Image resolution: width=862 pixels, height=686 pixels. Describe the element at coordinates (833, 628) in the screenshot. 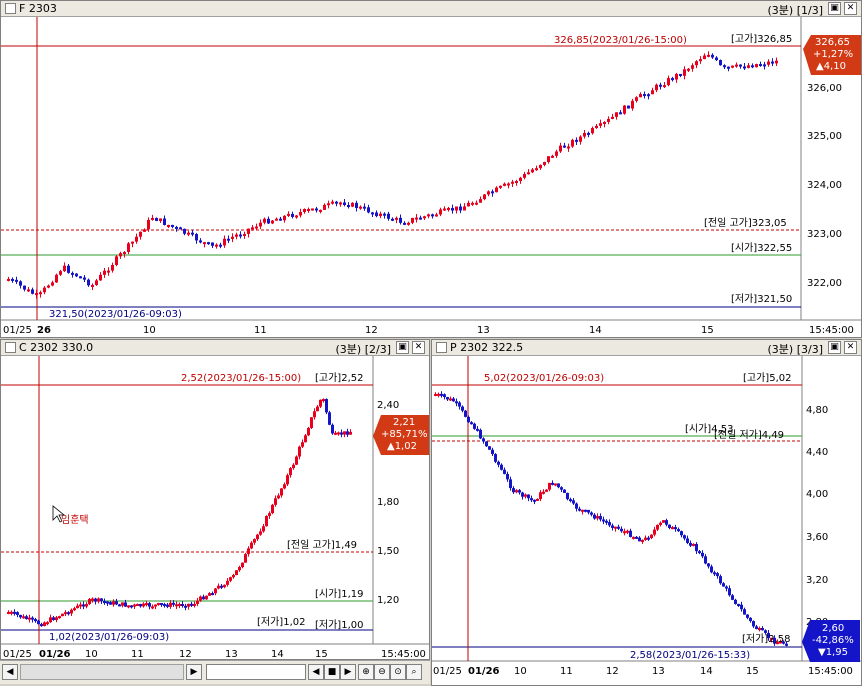

I see `current-price: 2,60` at that location.